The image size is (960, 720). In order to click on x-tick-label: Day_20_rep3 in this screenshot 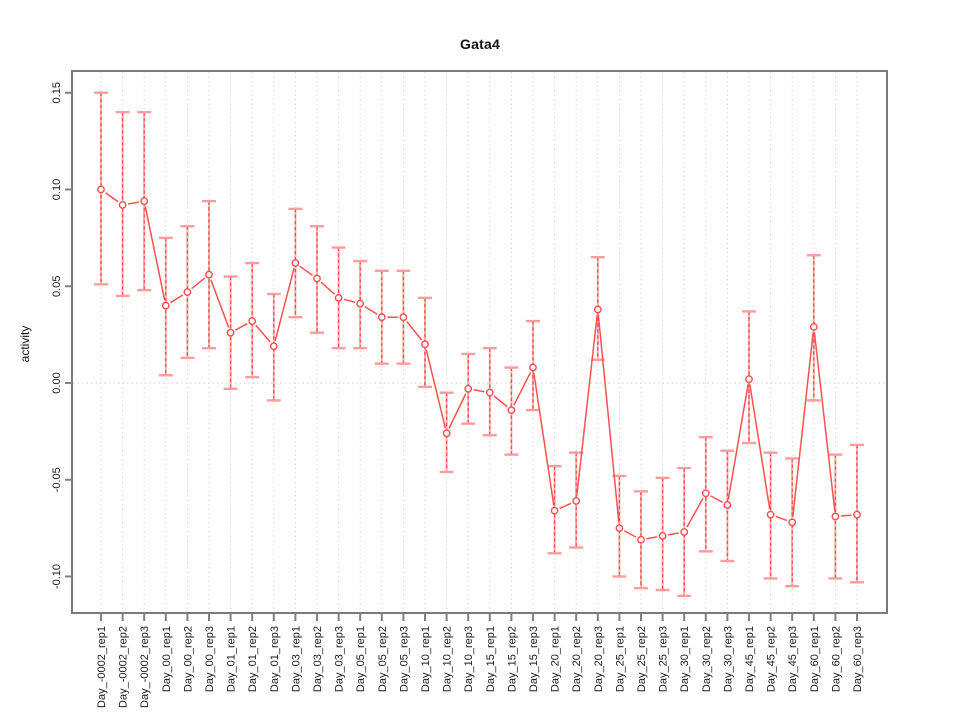, I will do `click(599, 659)`.